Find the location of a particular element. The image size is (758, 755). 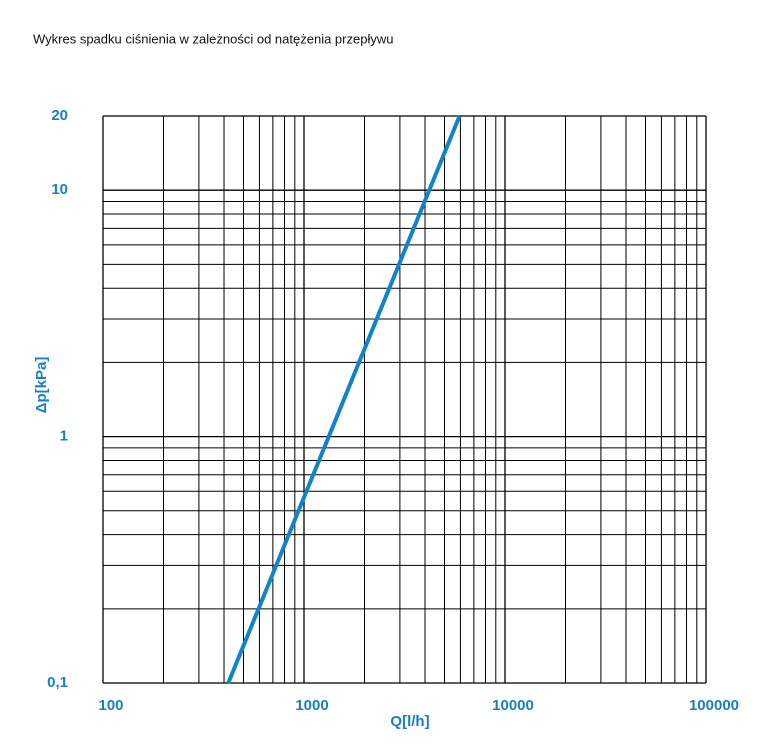

y-tick-label: 1 is located at coordinates (64, 436).